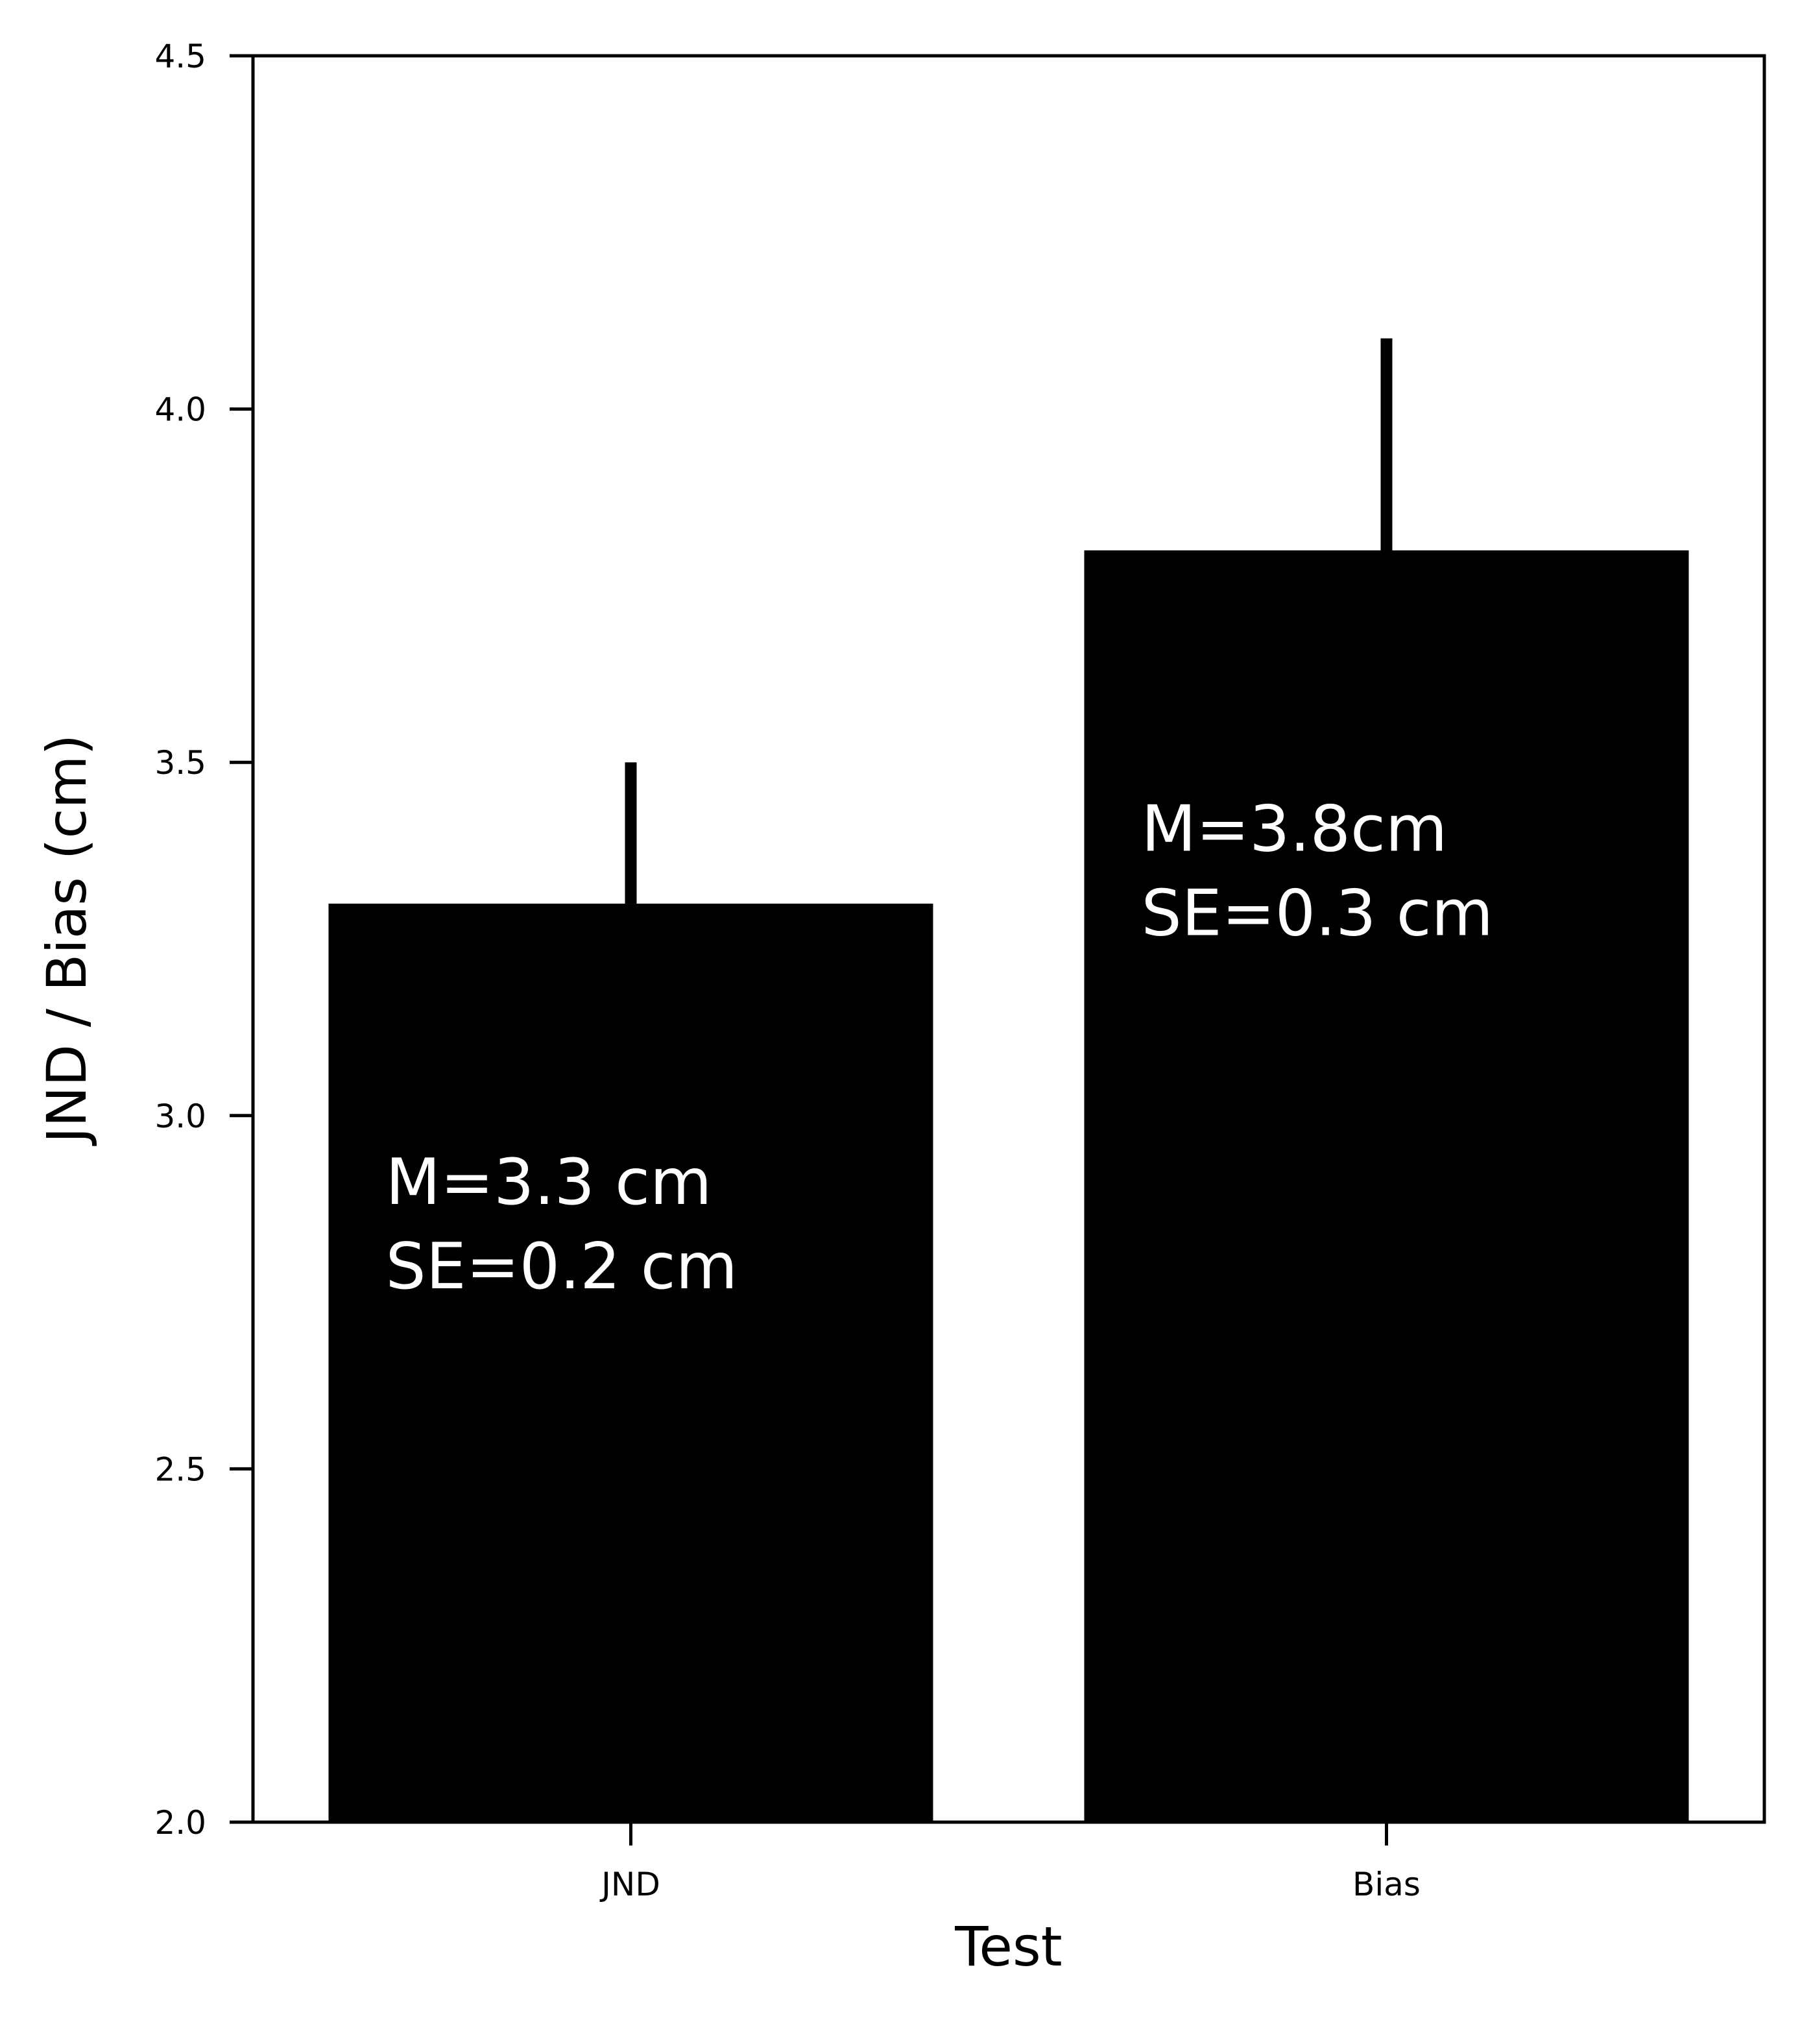 The image size is (1800, 2044). Describe the element at coordinates (1387, 1884) in the screenshot. I see `x-tick-label-bias: Bias` at that location.